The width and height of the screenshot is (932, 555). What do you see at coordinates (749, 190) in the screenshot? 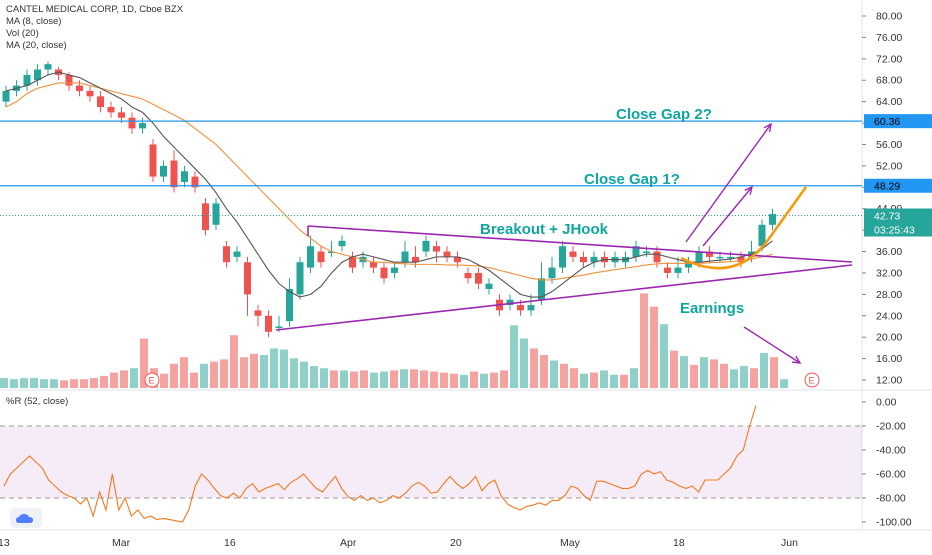
I see `gap1-projection-arrow-head` at bounding box center [749, 190].